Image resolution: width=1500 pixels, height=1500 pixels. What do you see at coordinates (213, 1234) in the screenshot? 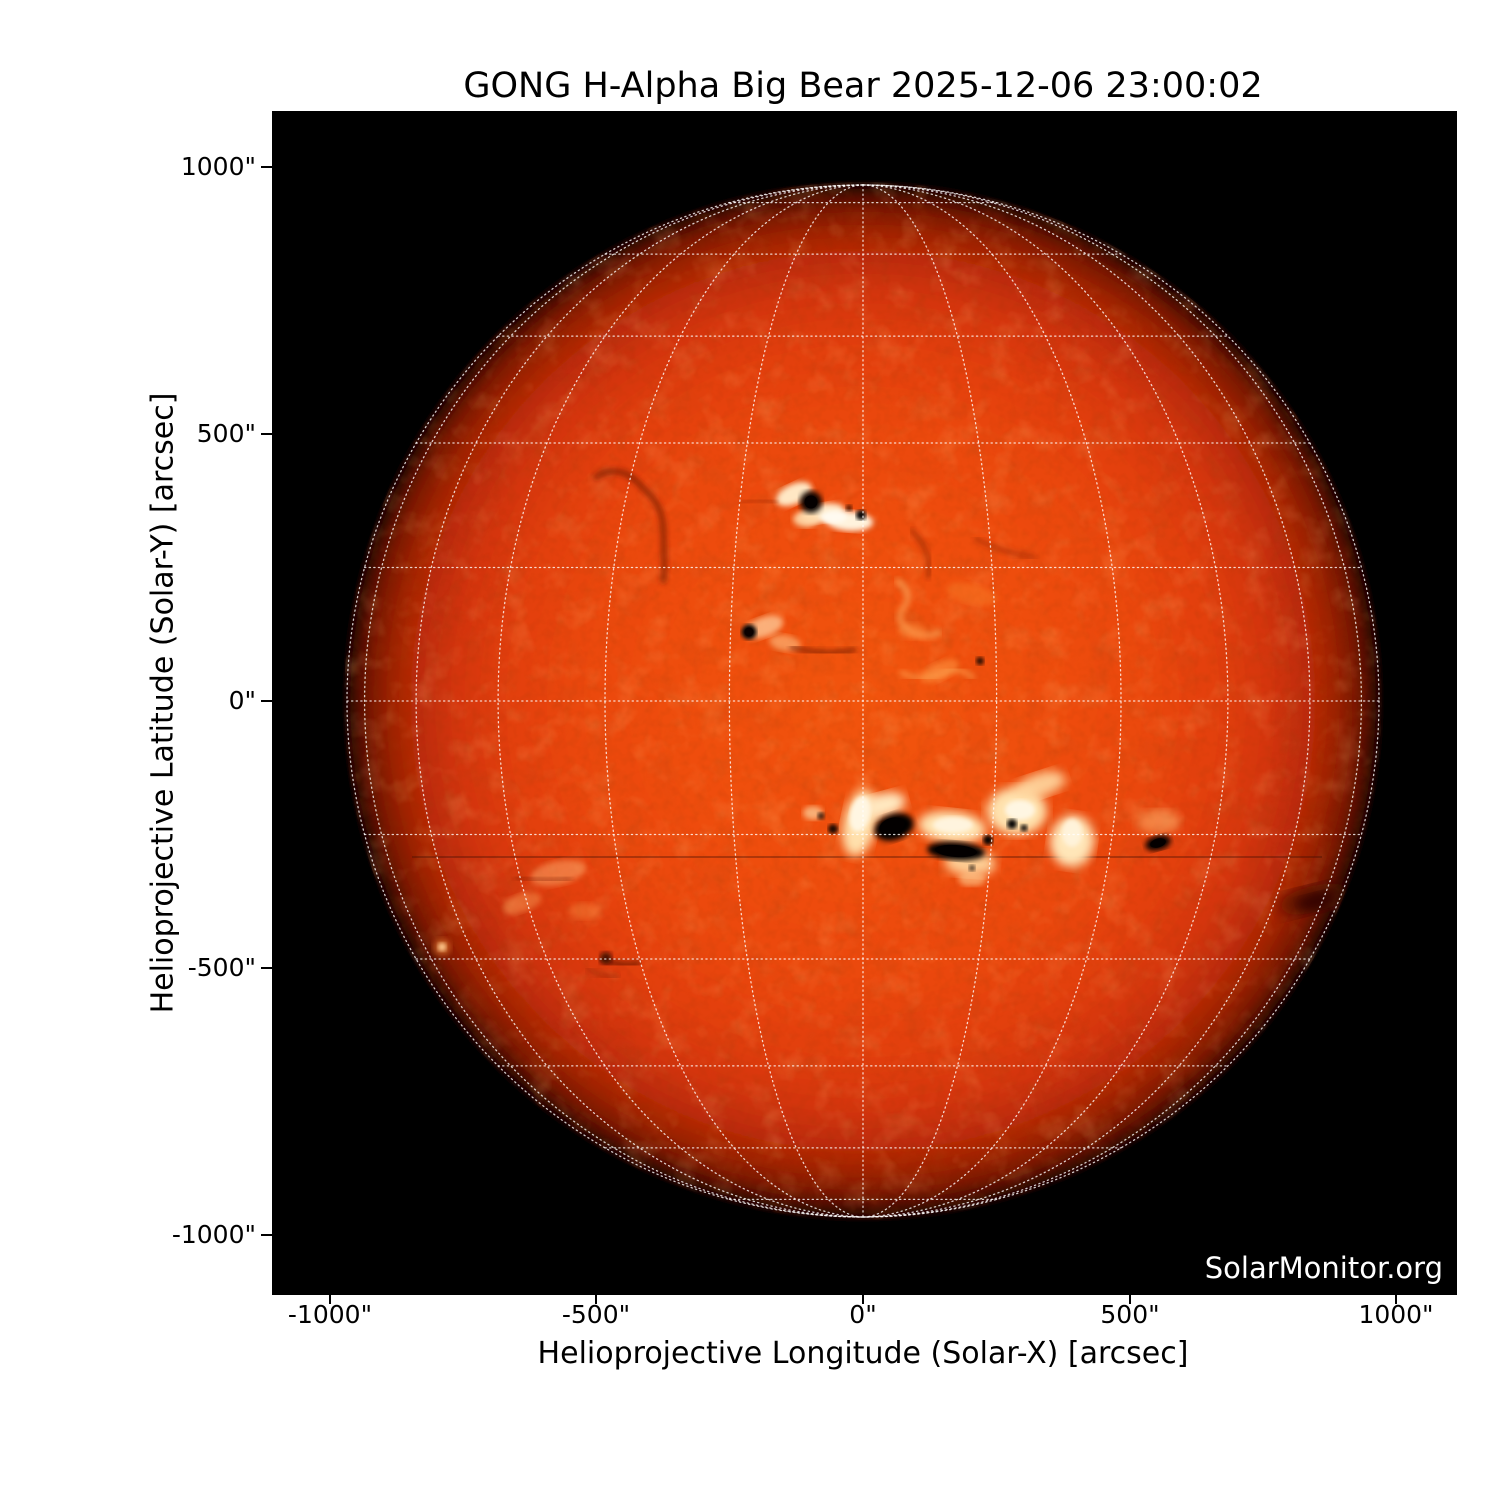
I see `y-tick-label: -1000"` at bounding box center [213, 1234].